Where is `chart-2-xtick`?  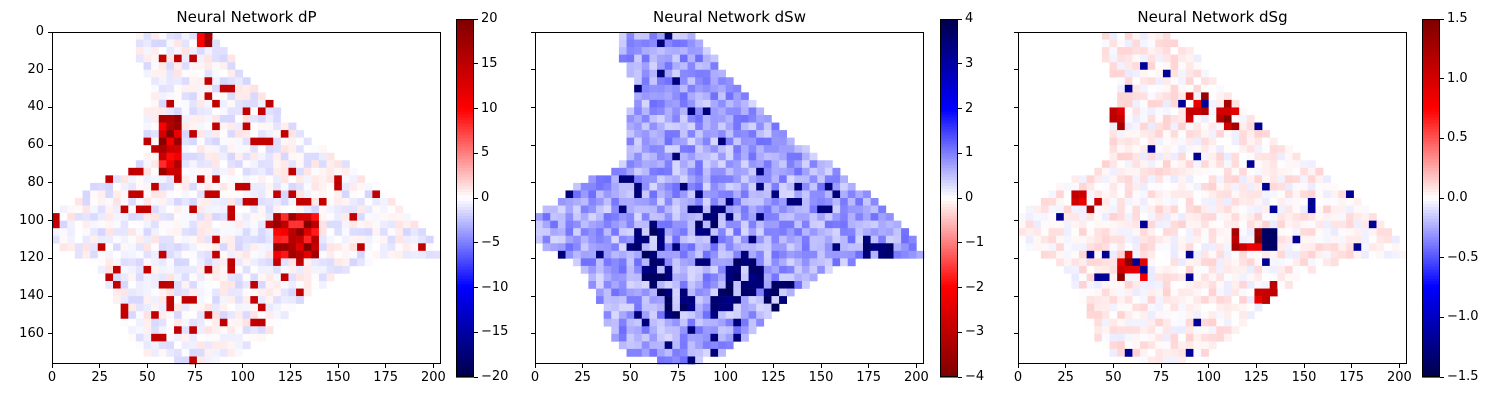 chart-2-xtick is located at coordinates (1304, 366).